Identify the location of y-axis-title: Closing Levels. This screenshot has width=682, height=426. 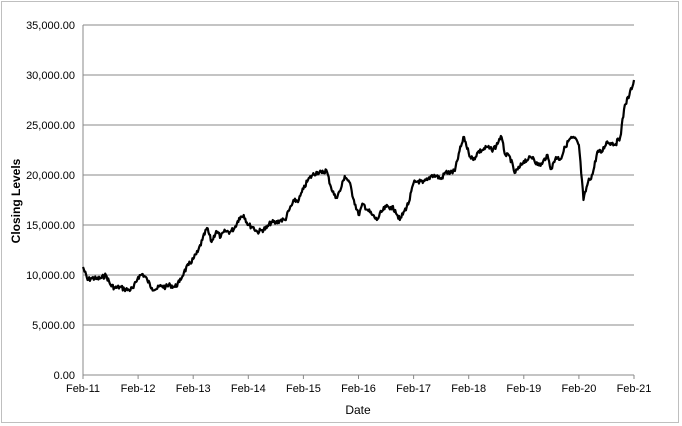
(16, 200).